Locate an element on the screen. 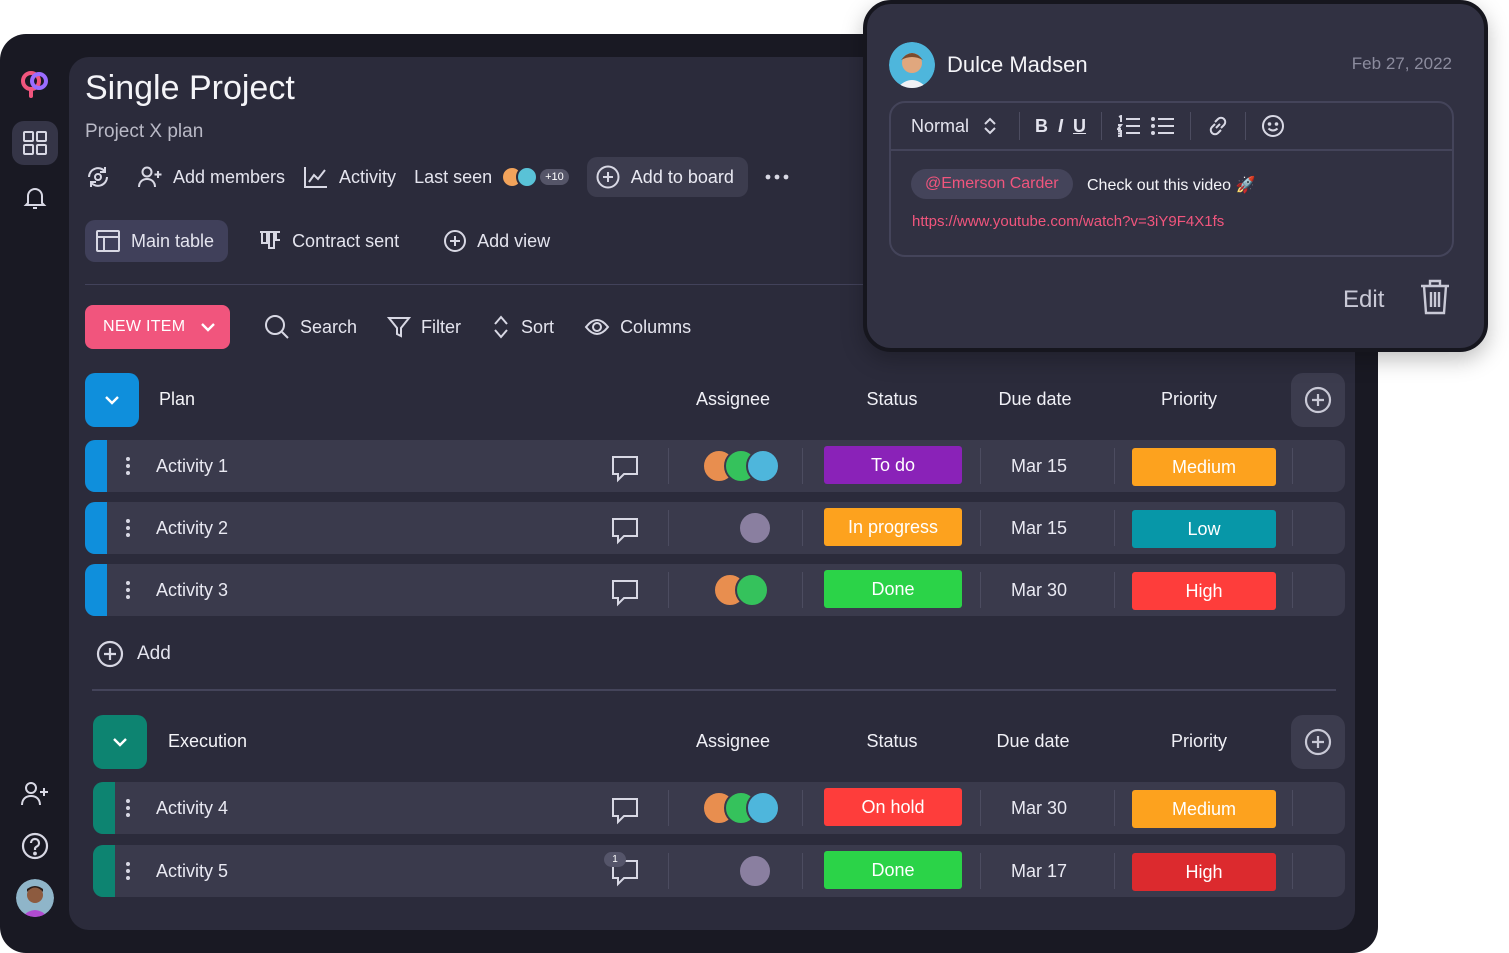 The image size is (1509, 953). edit-button: Edit is located at coordinates (1364, 299).